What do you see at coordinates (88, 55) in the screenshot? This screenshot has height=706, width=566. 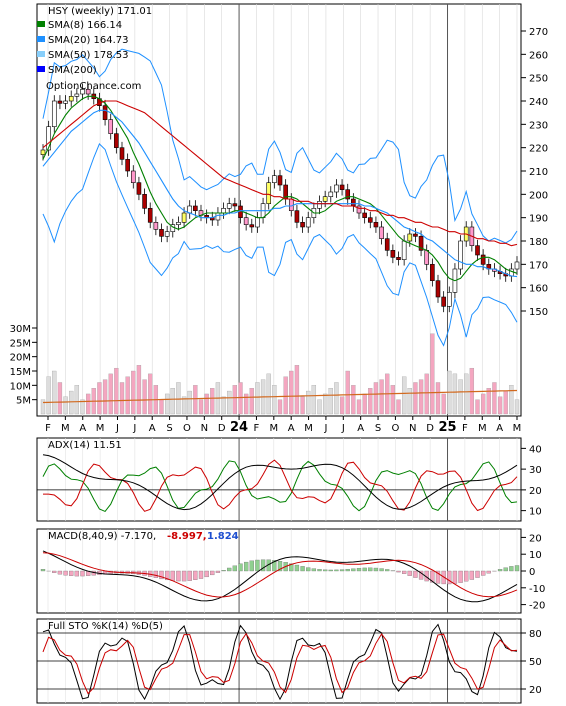 I see `legend-sma50: SMA(50) 178.53` at bounding box center [88, 55].